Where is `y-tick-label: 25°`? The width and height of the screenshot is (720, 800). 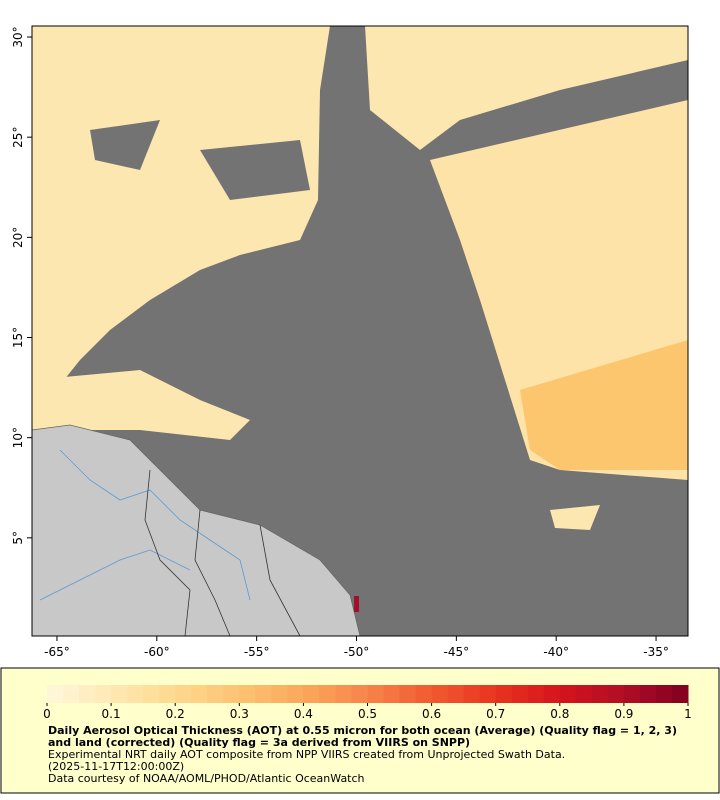
y-tick-label: 25° is located at coordinates (18, 137).